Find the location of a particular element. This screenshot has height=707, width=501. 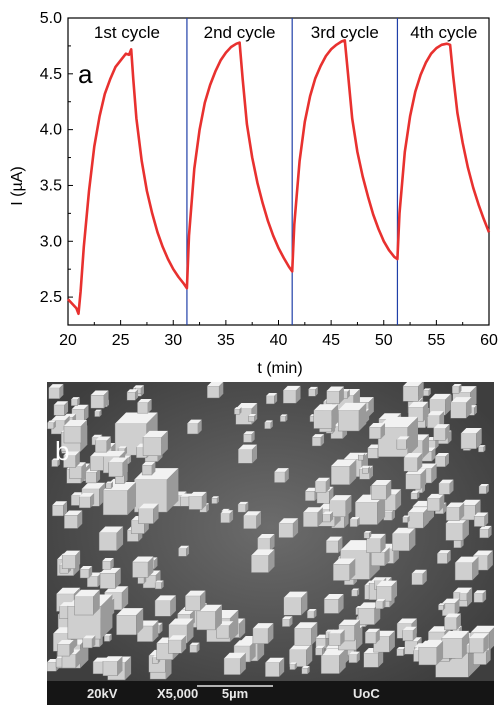

x-tick-label: 45 is located at coordinates (331, 340).